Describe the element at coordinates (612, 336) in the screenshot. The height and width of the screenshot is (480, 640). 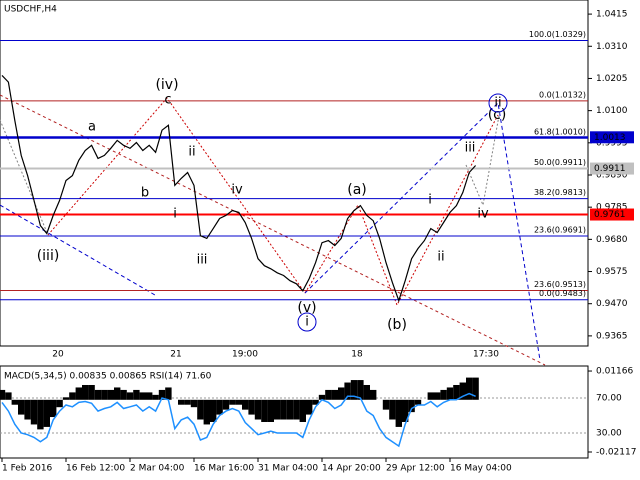
I see `y-tick-label: 0.9365` at that location.